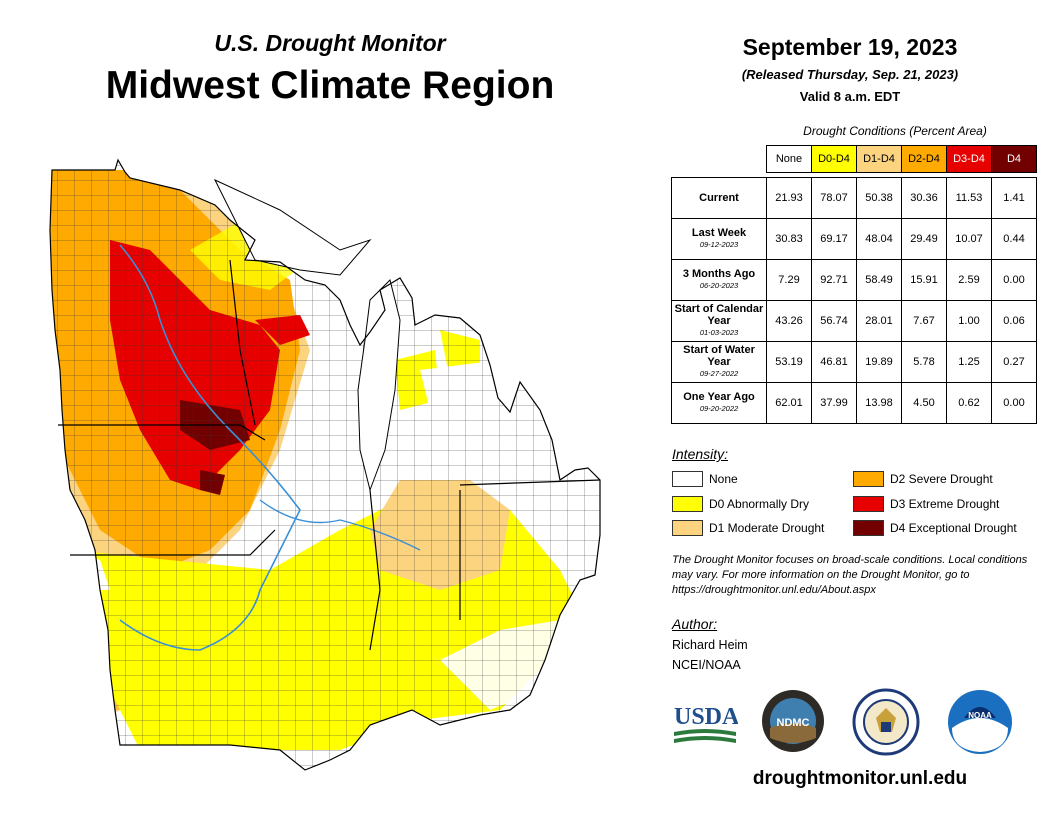  What do you see at coordinates (969, 280) in the screenshot?
I see `table-cell: 2.59` at bounding box center [969, 280].